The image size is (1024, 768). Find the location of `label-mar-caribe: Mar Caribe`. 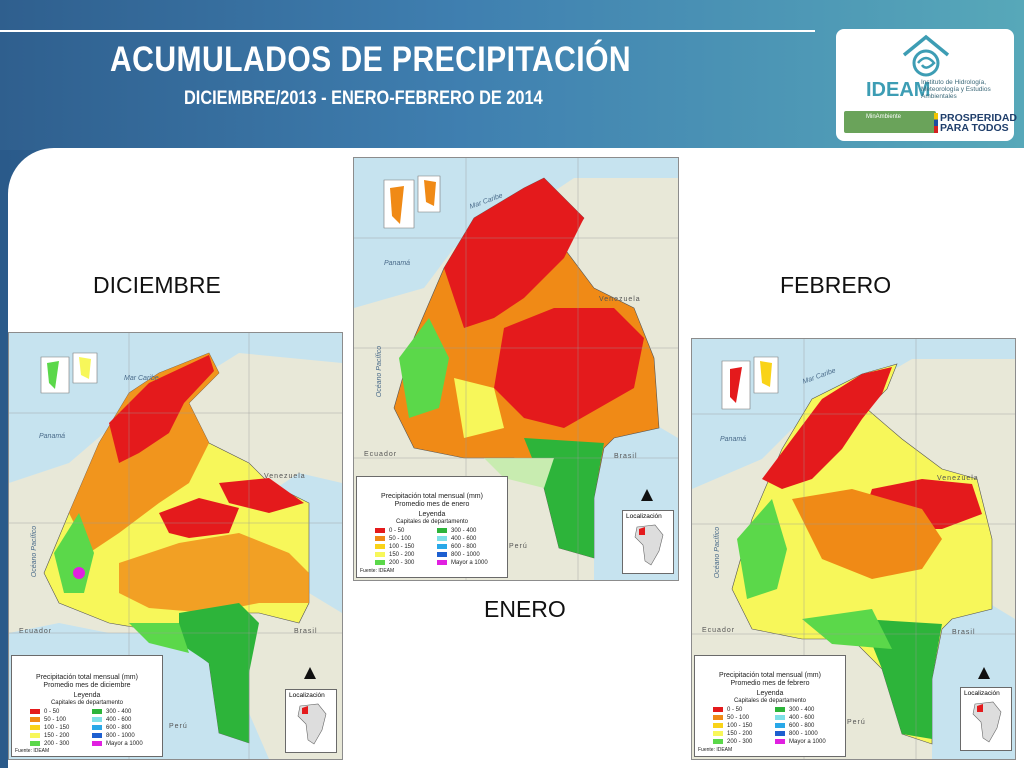

label-mar-caribe: Mar Caribe is located at coordinates (141, 378).